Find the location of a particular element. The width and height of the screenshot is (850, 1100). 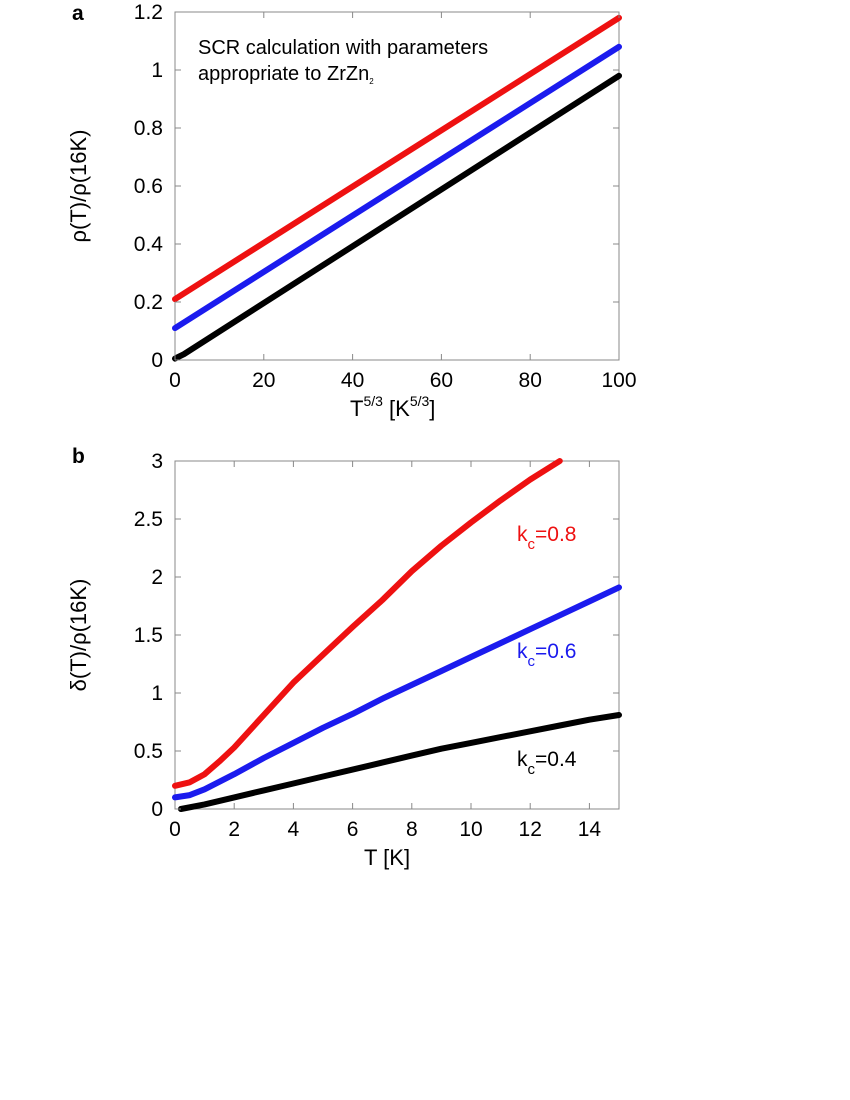

legend-kc-0.6: kc=0.6 is located at coordinates (546, 655).